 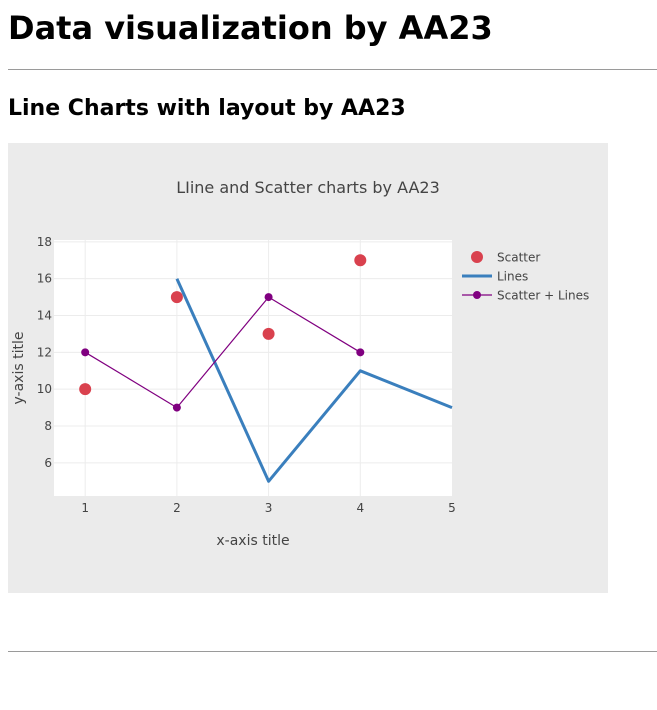 I want to click on y-axis-title: y-axis title, so click(x=19, y=368).